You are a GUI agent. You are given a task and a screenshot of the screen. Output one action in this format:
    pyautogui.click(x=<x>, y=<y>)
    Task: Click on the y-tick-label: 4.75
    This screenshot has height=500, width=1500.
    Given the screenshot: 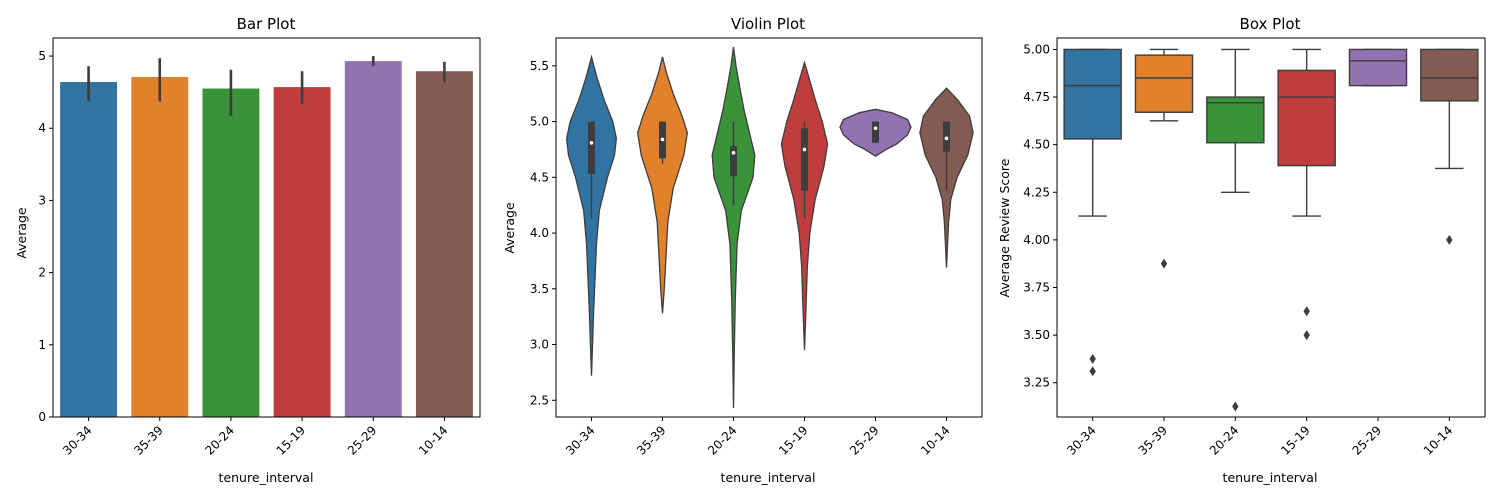 What is the action you would take?
    pyautogui.click(x=1036, y=97)
    